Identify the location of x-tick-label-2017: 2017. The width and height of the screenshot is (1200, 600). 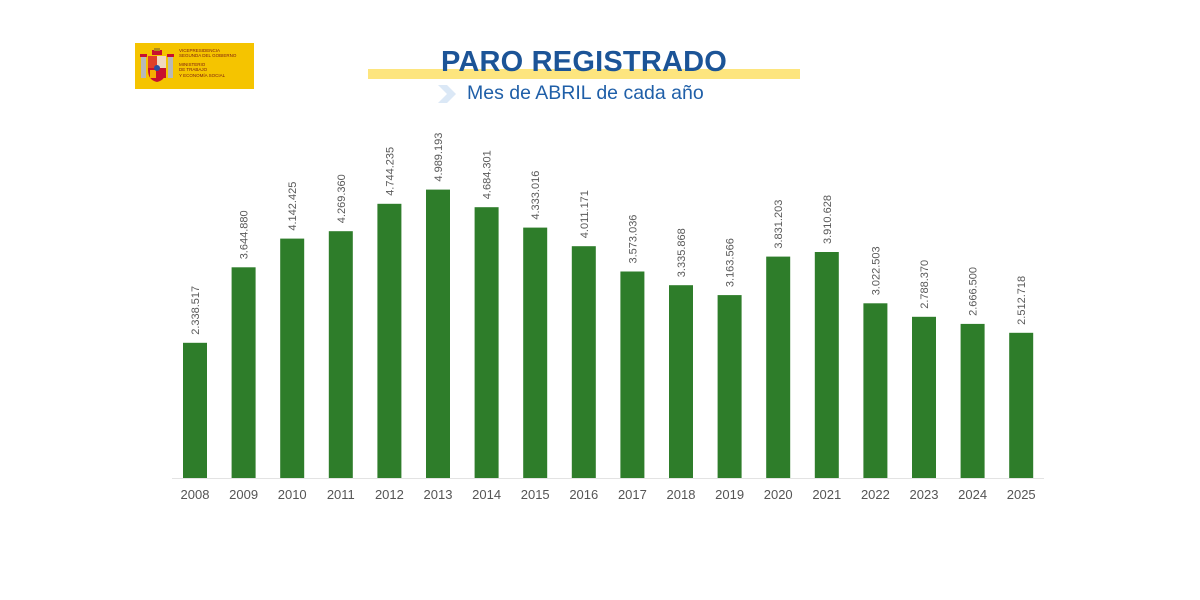
(632, 494).